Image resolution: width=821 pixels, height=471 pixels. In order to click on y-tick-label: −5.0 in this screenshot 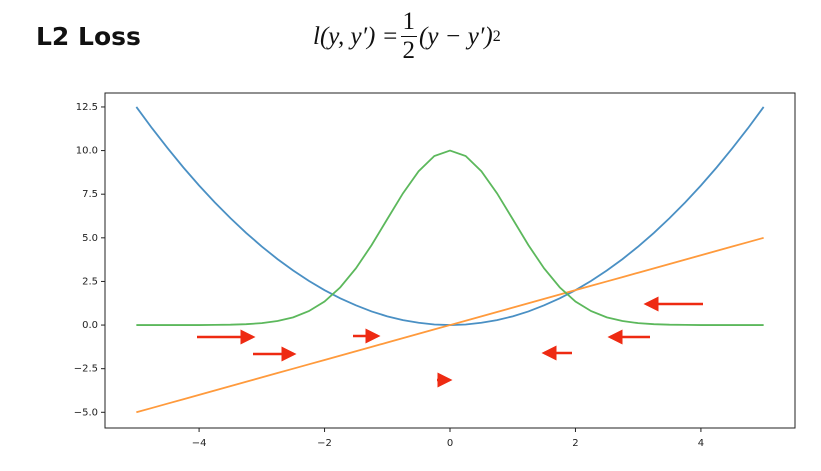, I will do `click(86, 412)`.